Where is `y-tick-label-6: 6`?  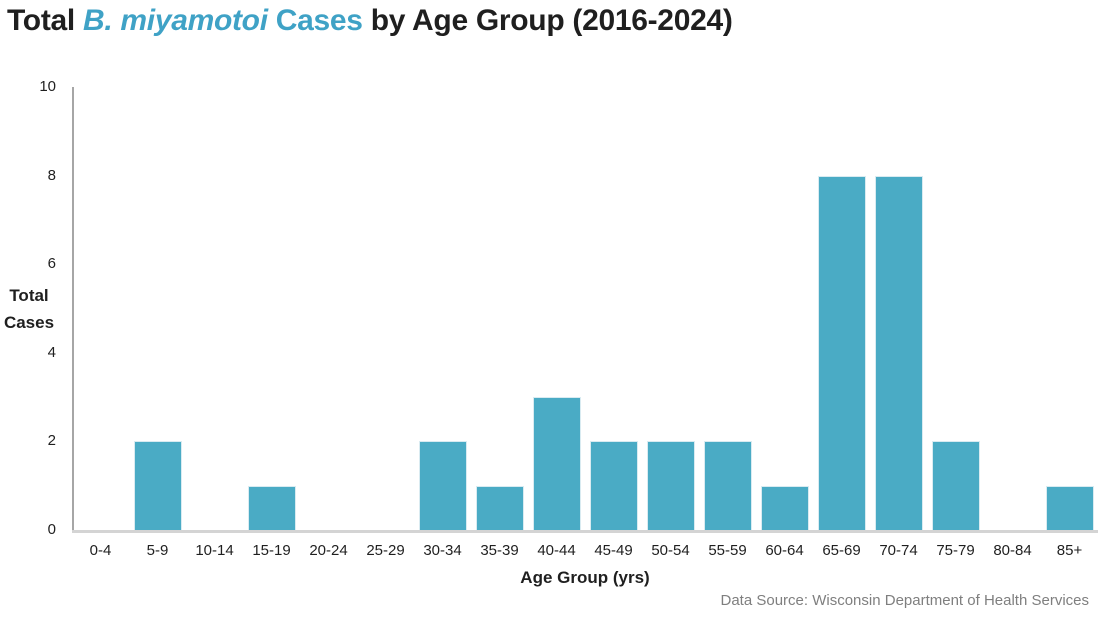 y-tick-label-6: 6 is located at coordinates (51, 264).